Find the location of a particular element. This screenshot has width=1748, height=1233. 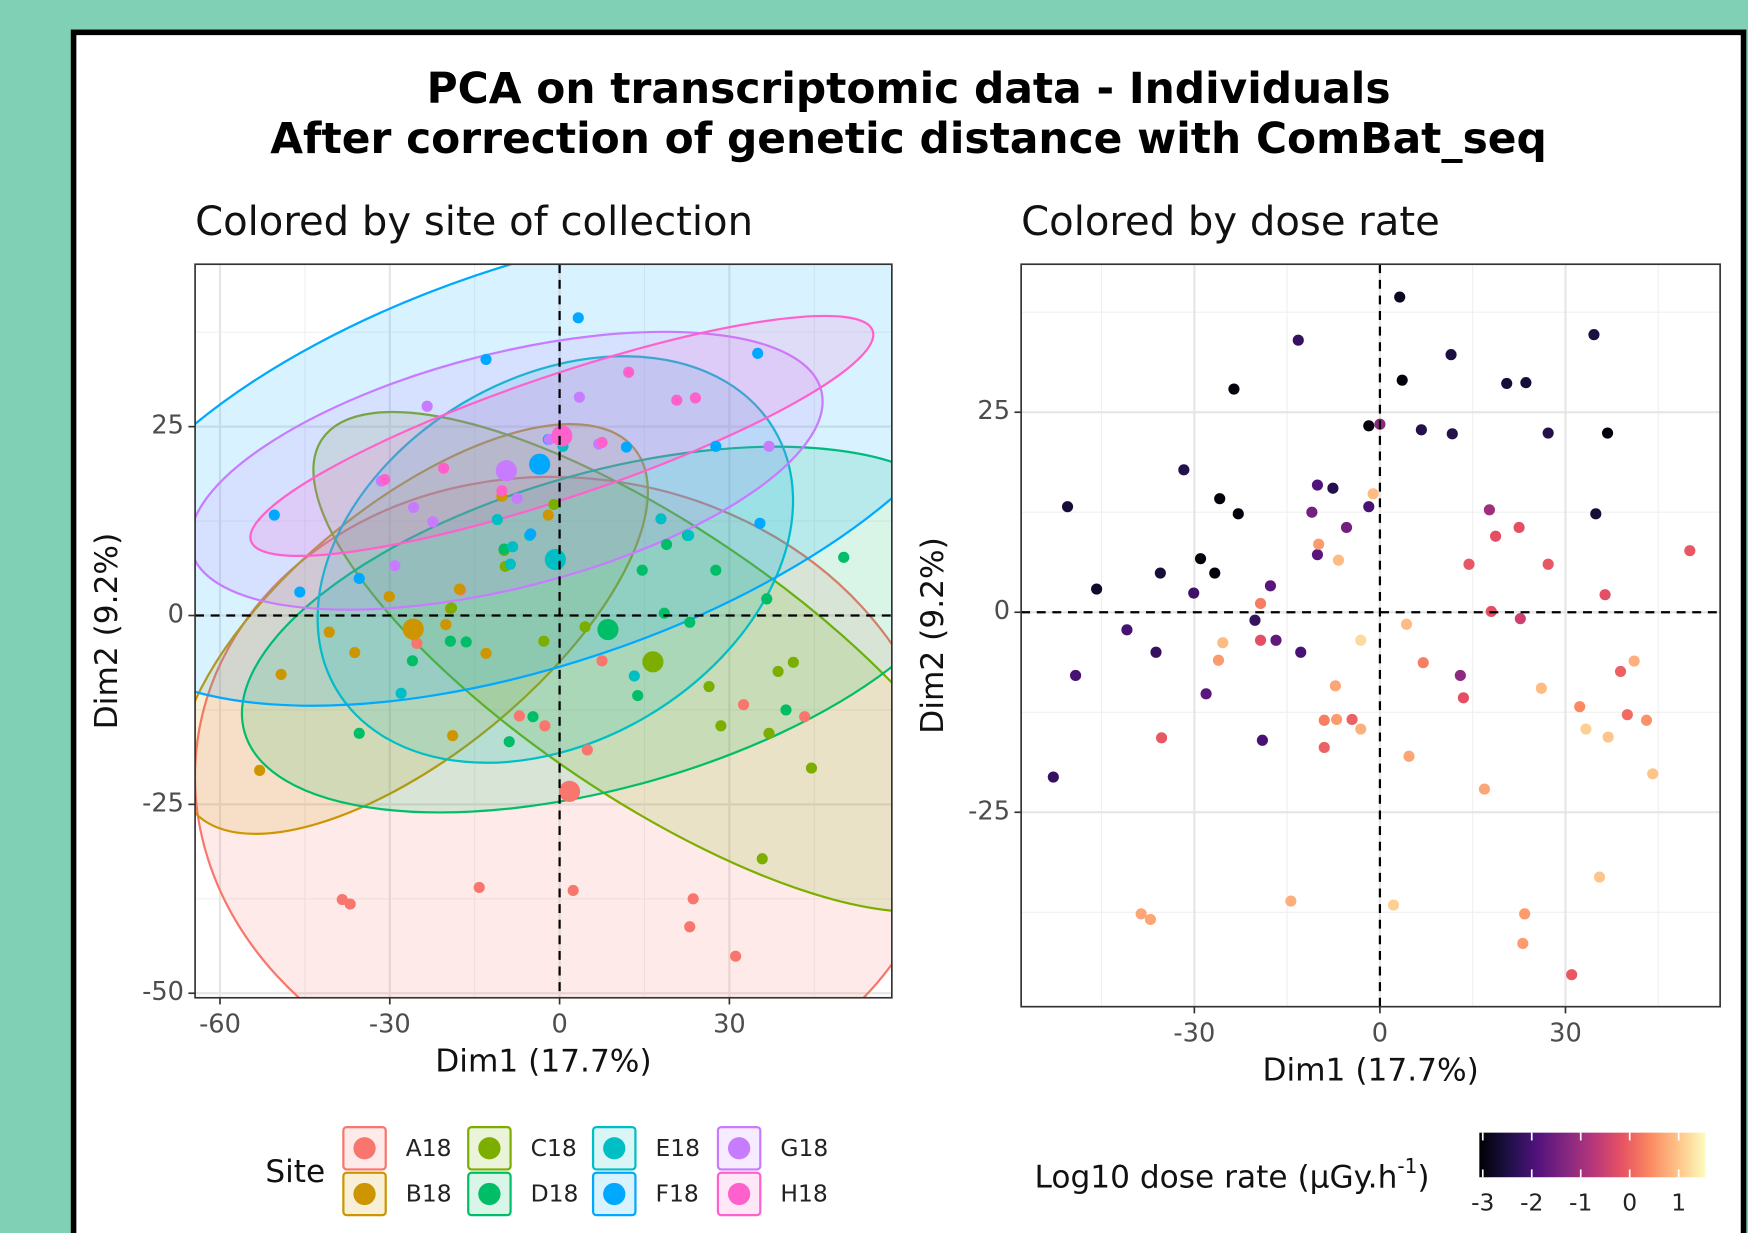

y-axis-label: Dim2 (9.2%) is located at coordinates (107, 631).